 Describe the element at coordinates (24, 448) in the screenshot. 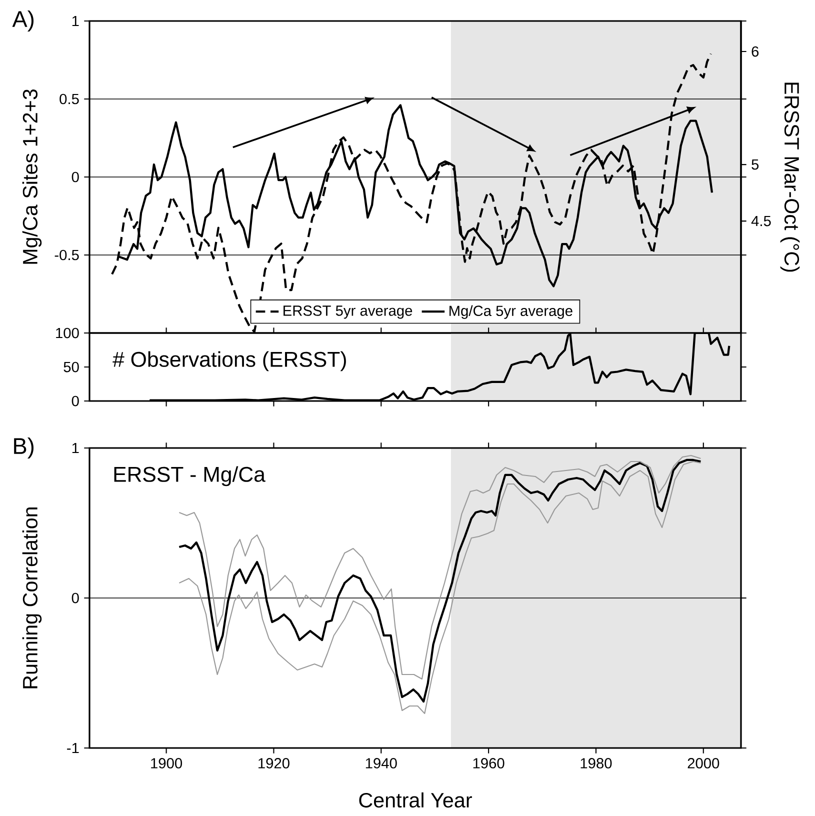

I see `text: B)` at that location.